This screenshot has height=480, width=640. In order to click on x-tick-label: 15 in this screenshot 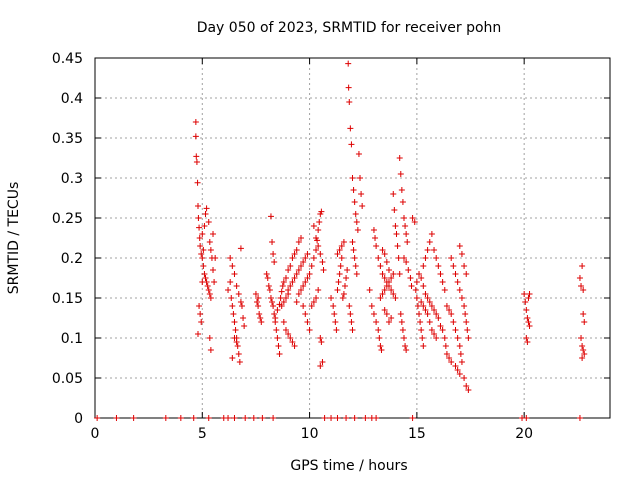, I will do `click(417, 434)`.